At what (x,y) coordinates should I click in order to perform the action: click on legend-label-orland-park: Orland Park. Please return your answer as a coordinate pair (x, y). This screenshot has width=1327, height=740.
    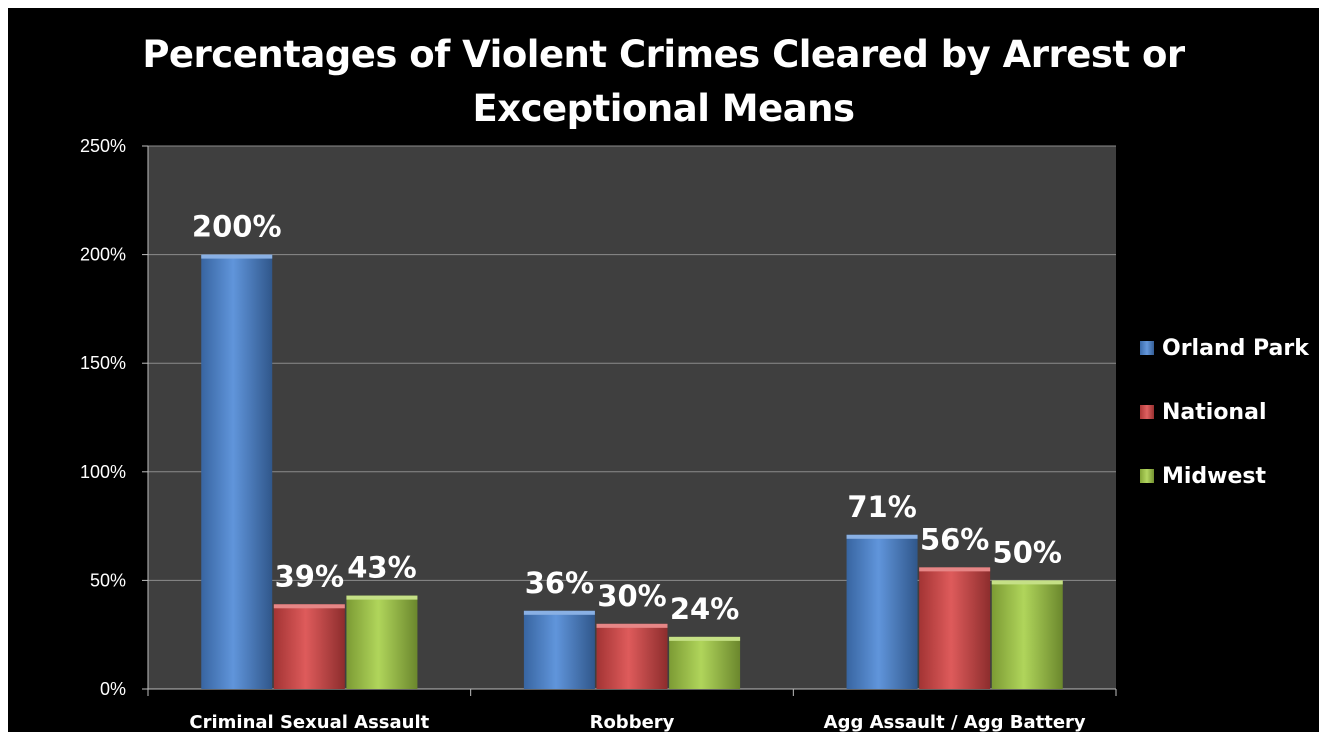
    Looking at the image, I should click on (1235, 348).